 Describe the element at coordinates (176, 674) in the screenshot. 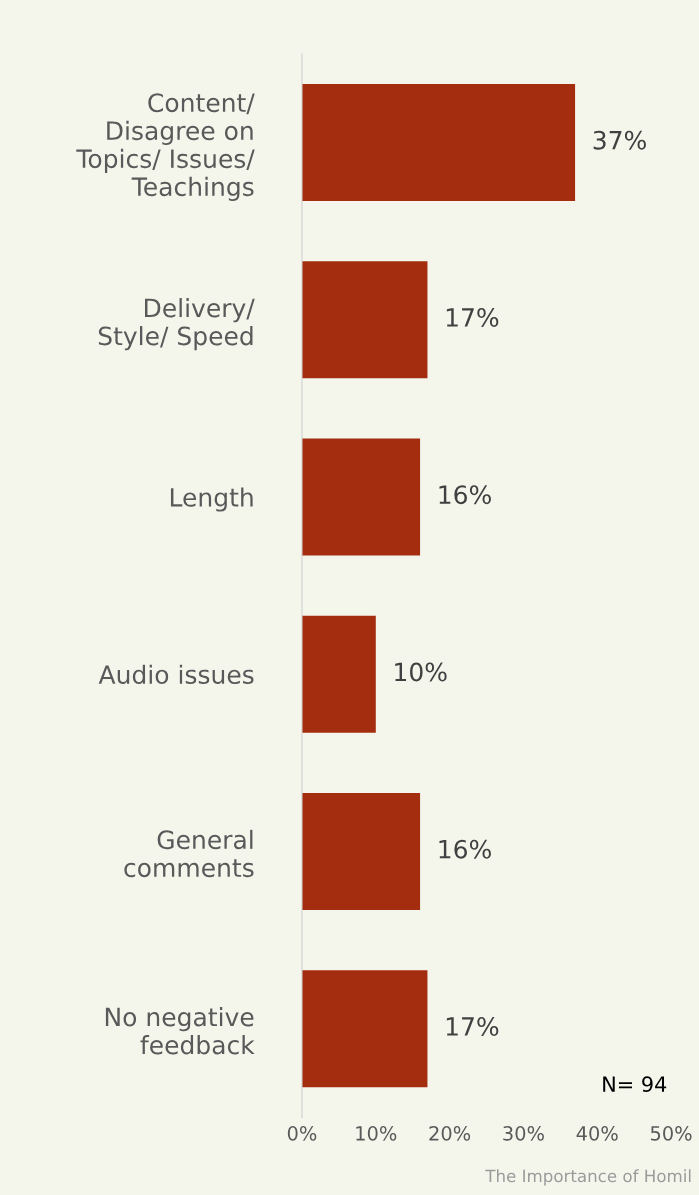

I see `y-tick-label: Audio issues` at that location.